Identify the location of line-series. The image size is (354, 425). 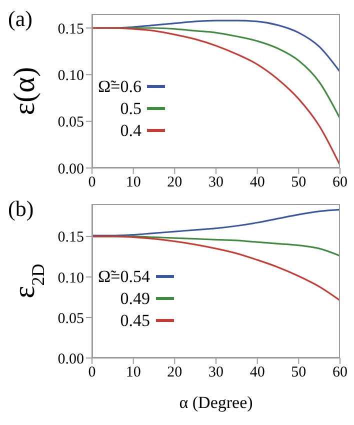
(216, 222).